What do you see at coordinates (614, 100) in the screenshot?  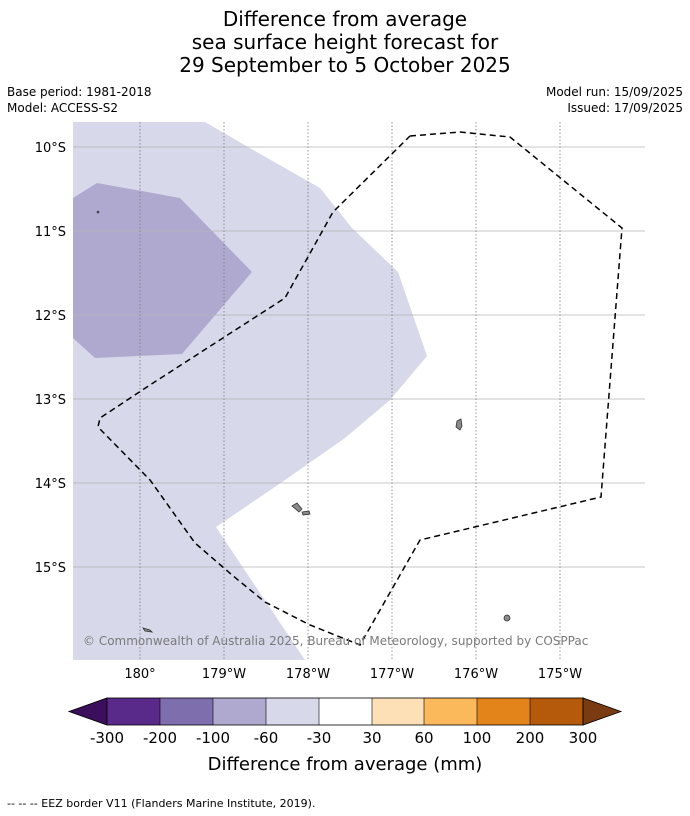 I see `meta-right: Model run: 15/09/2025 Issued: 17/09/2025` at bounding box center [614, 100].